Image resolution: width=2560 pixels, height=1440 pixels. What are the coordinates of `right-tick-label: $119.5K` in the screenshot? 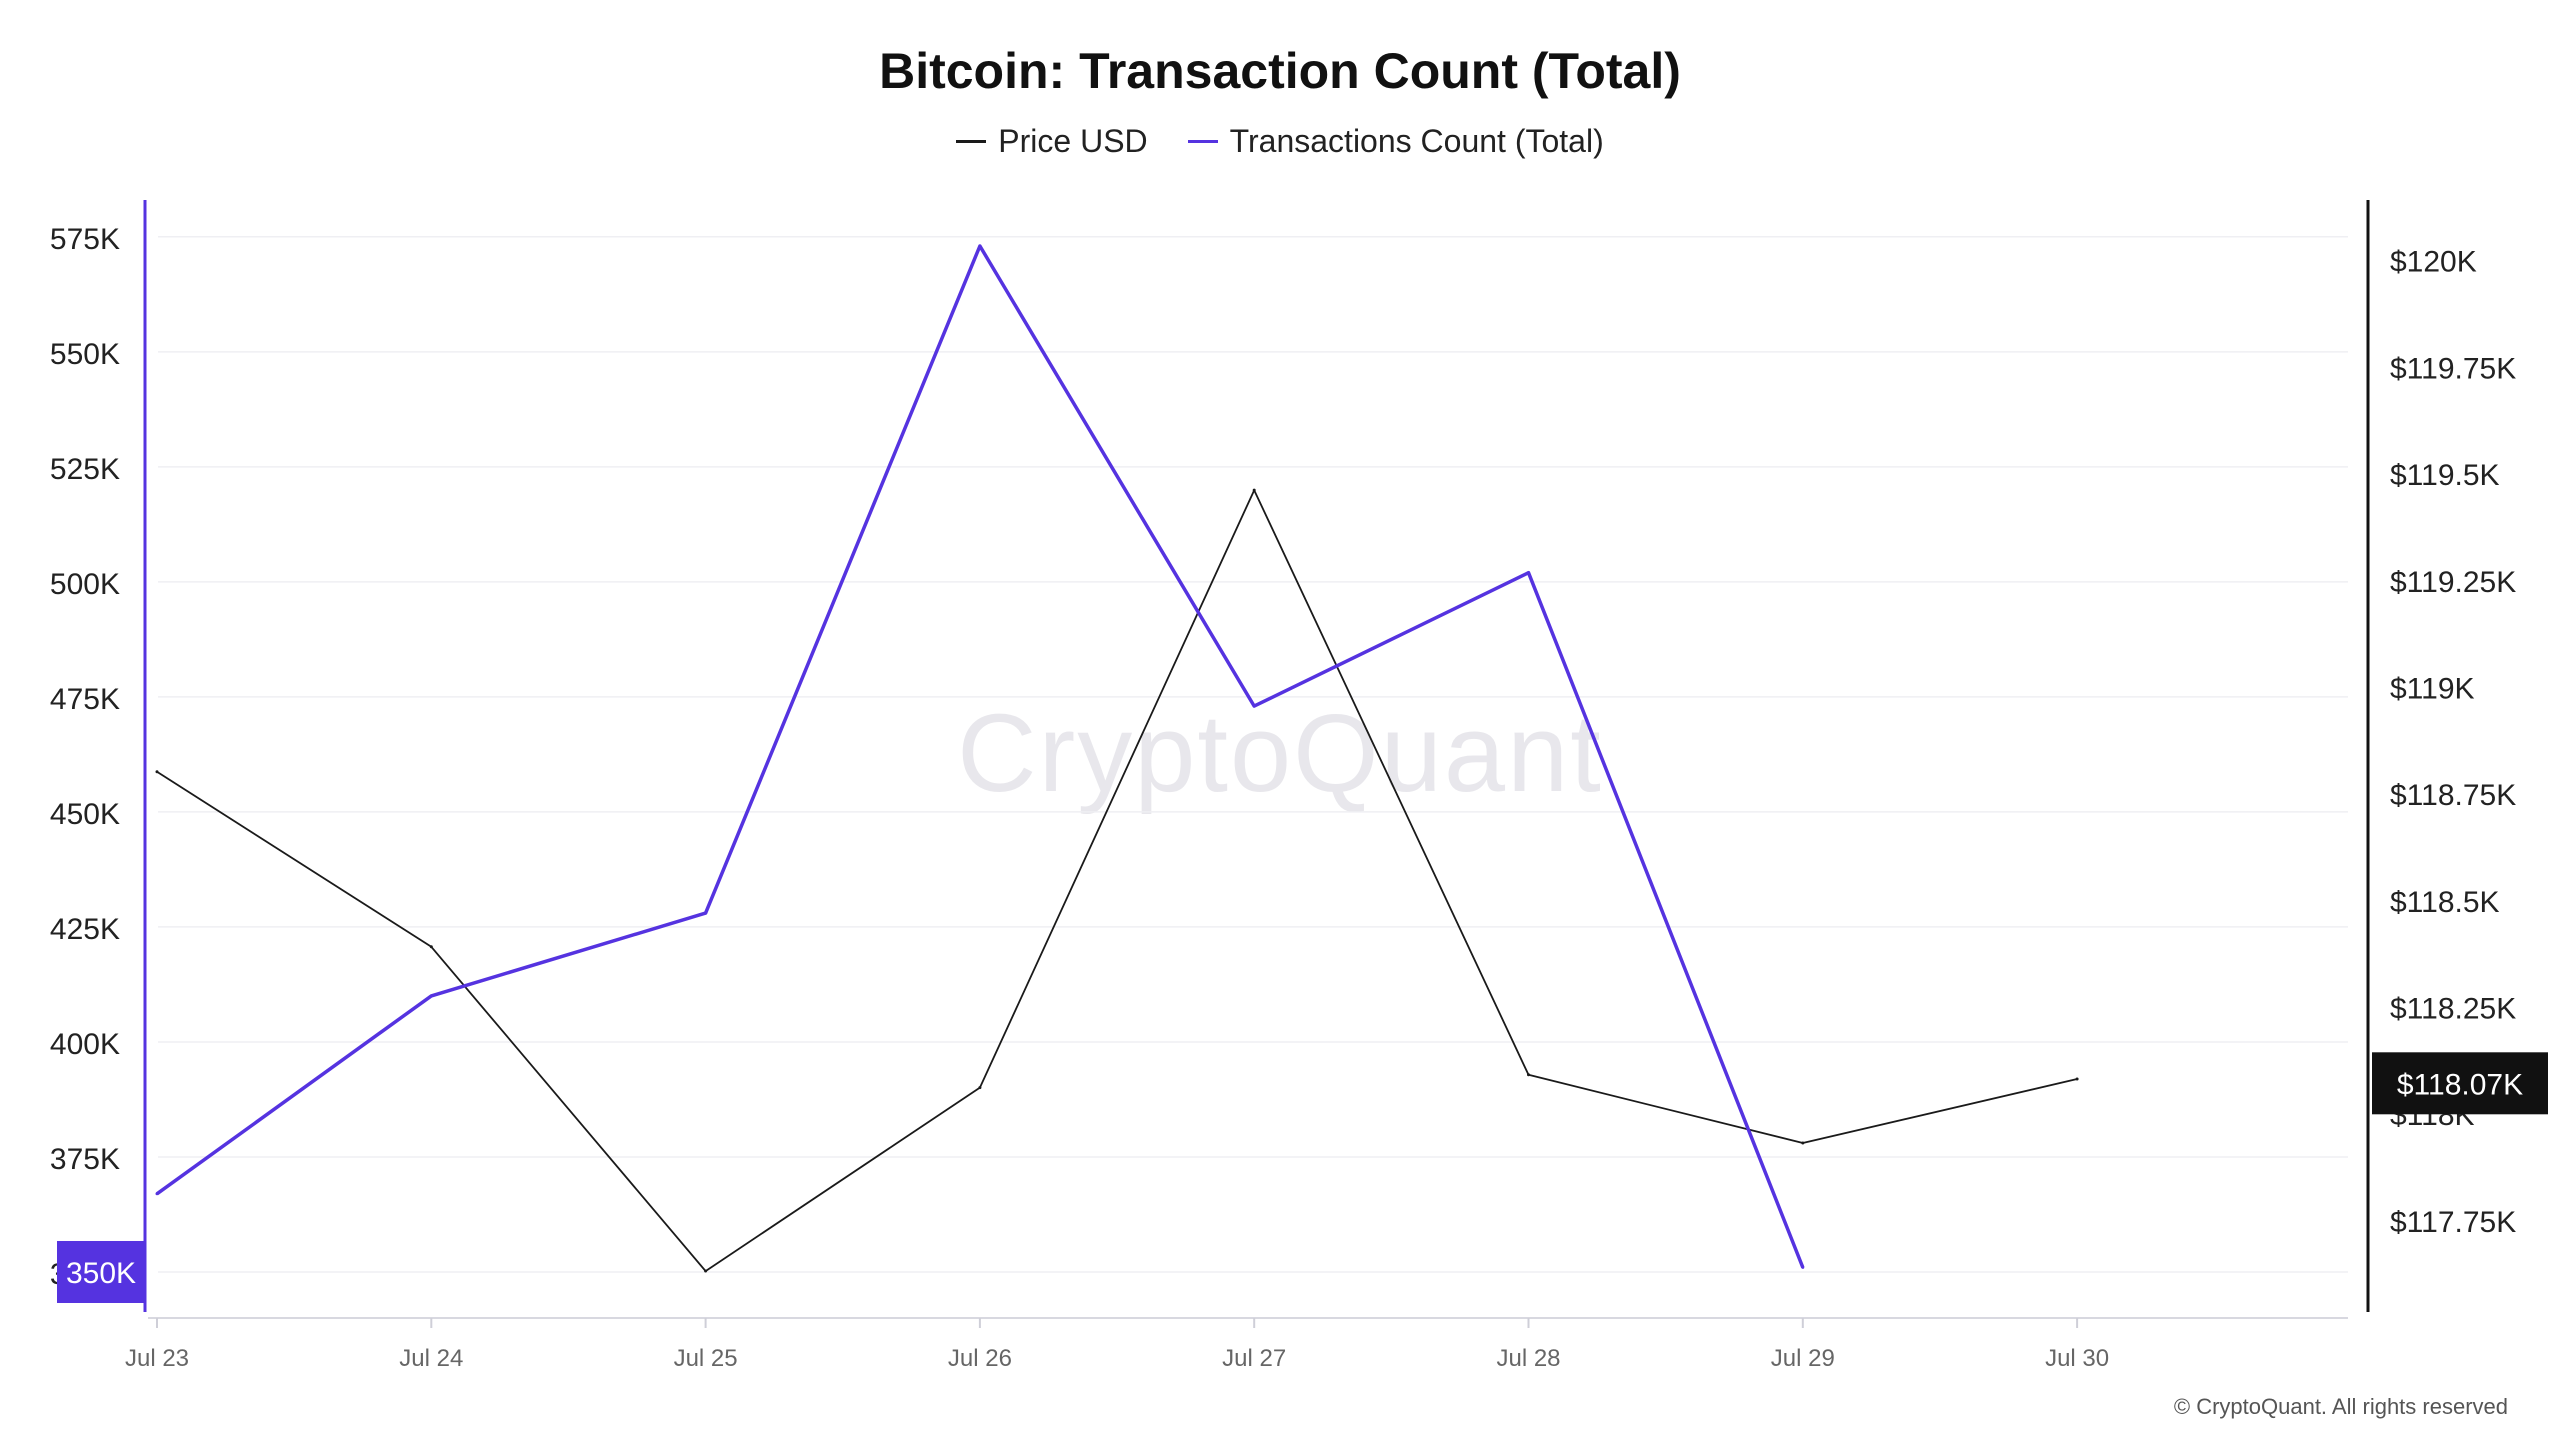 It's located at (2445, 475).